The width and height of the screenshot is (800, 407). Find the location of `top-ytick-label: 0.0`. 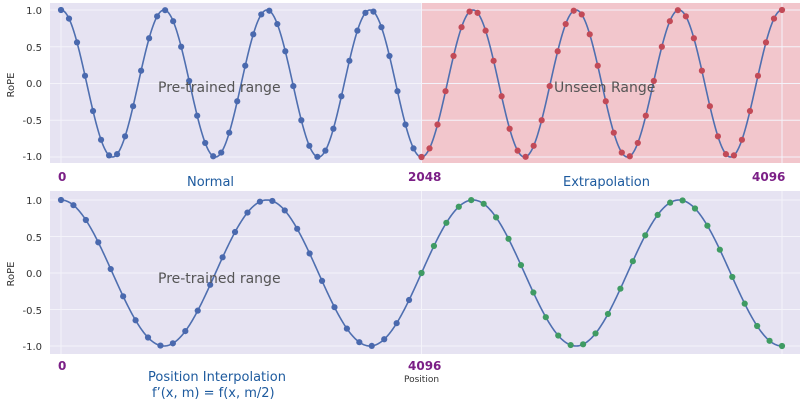

top-ytick-label: 0.0 is located at coordinates (34, 84).